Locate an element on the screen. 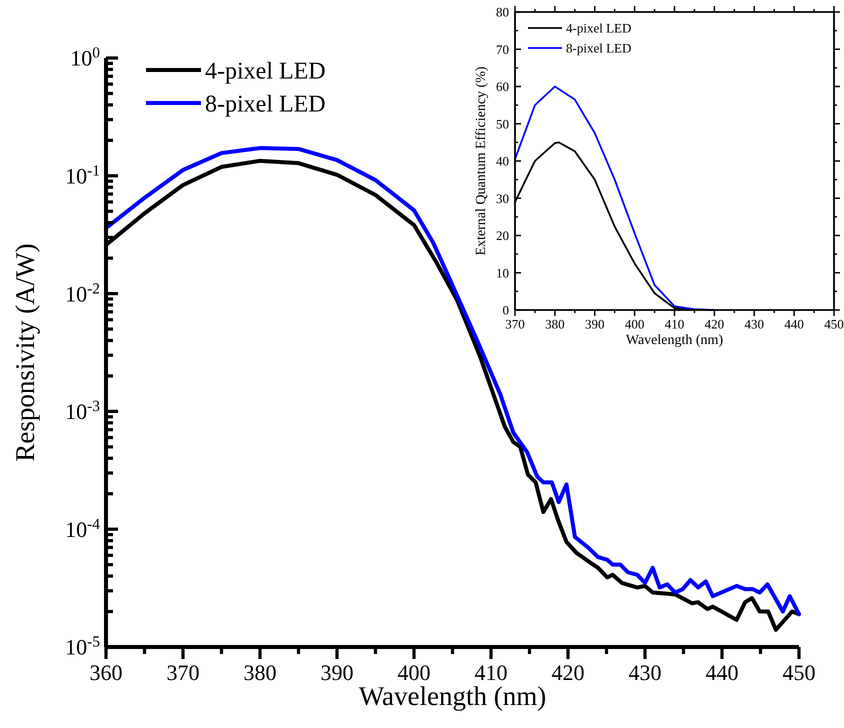 The width and height of the screenshot is (844, 728). y-tick-label: 30 is located at coordinates (502, 198).